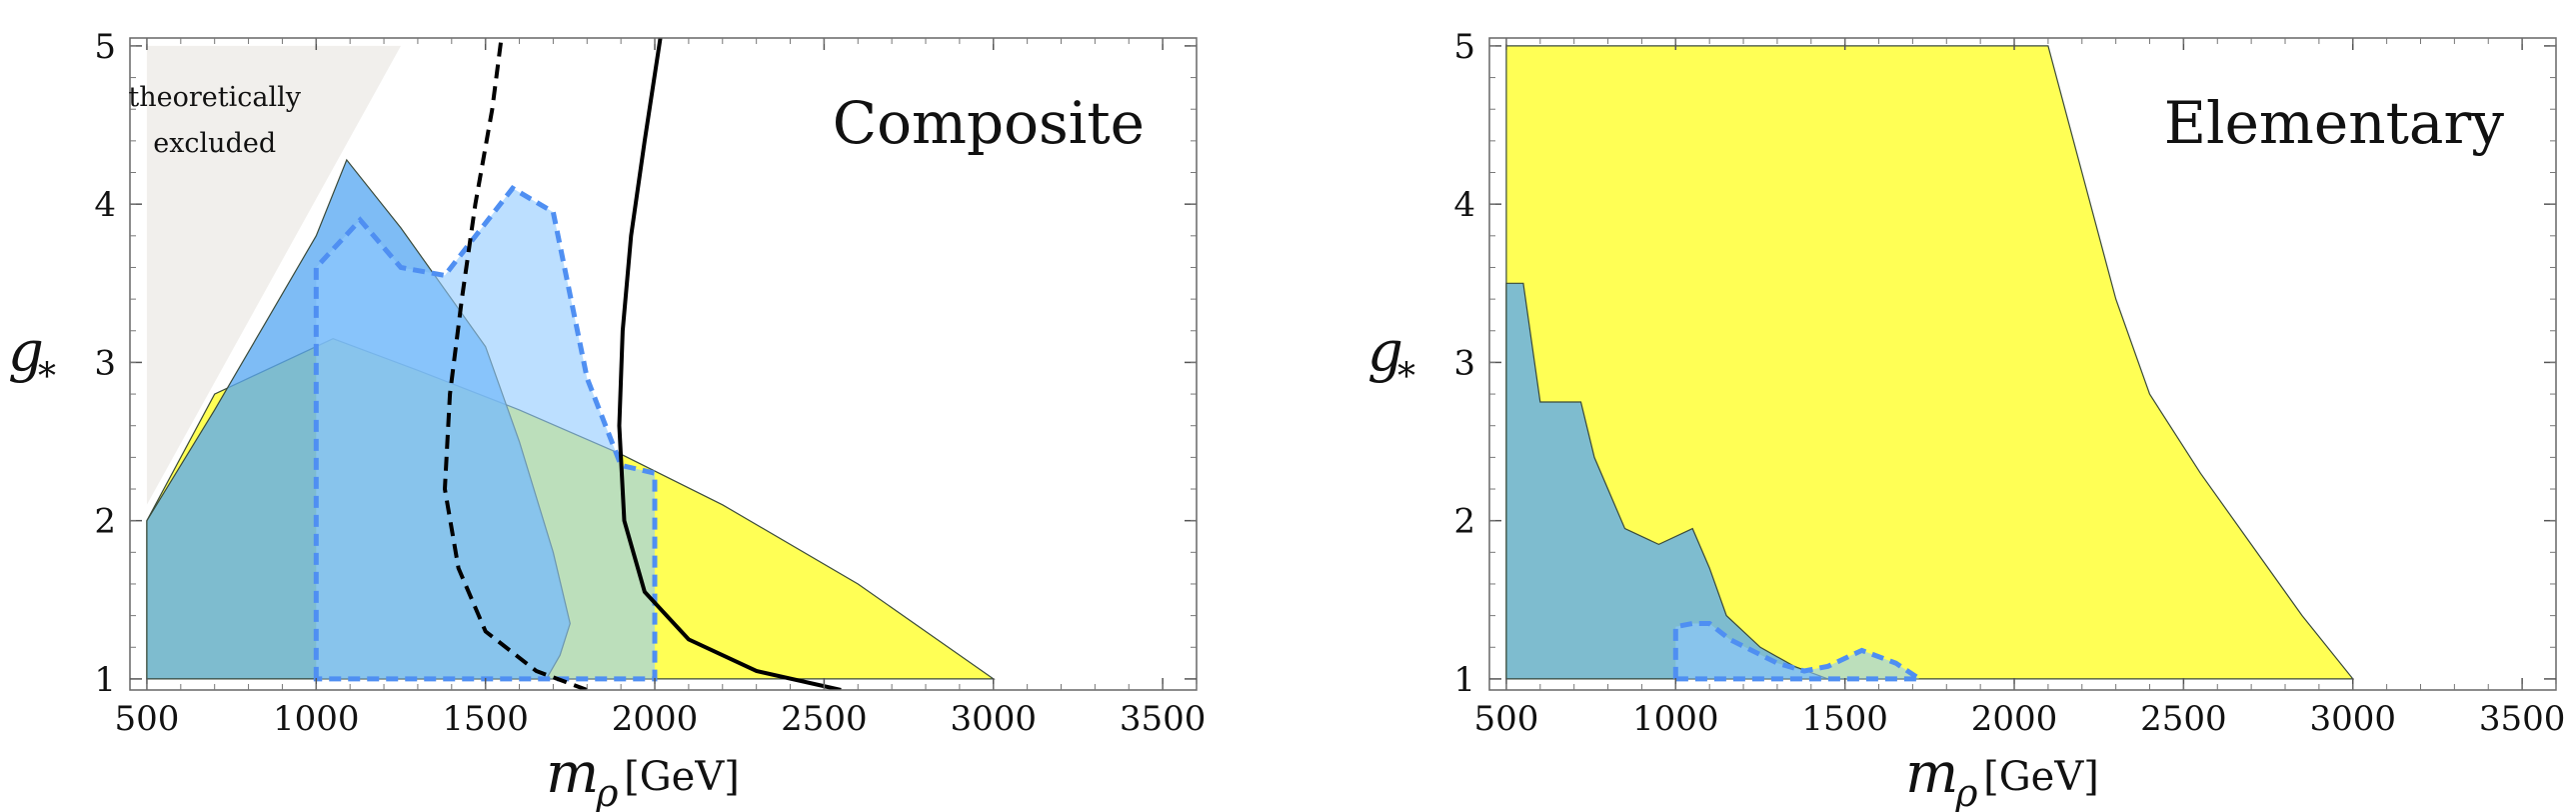  I want to click on annotation-line-1: theoretically, so click(215, 97).